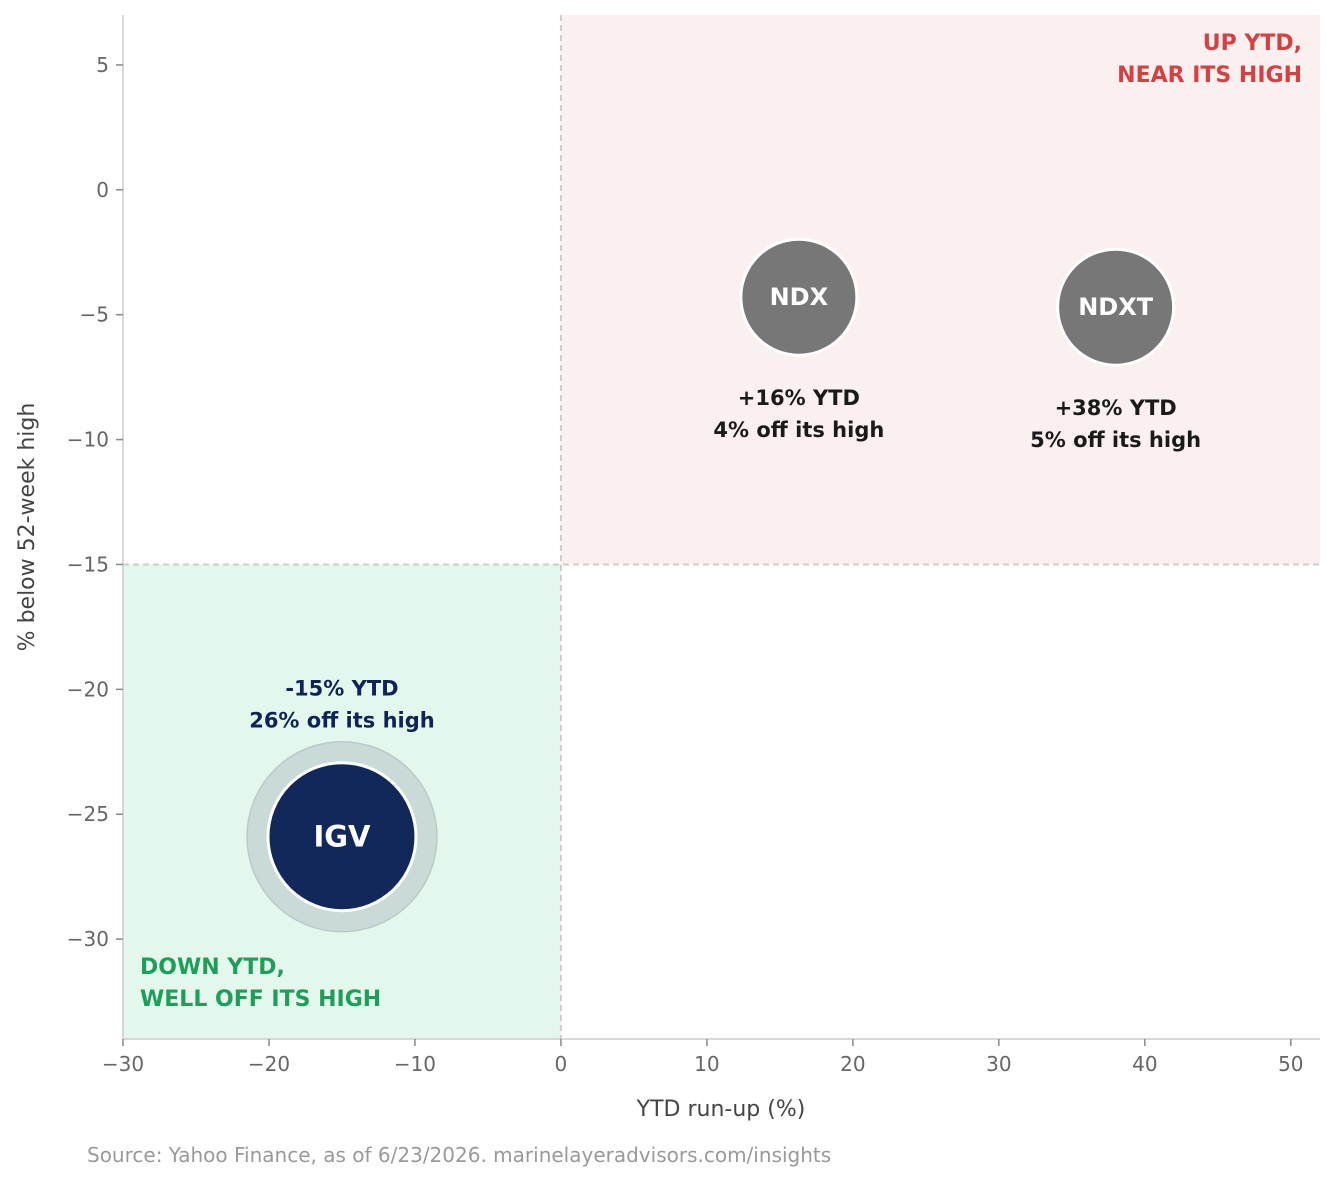 Image resolution: width=1335 pixels, height=1182 pixels. What do you see at coordinates (561, 1064) in the screenshot?
I see `x-tick-label: 0` at bounding box center [561, 1064].